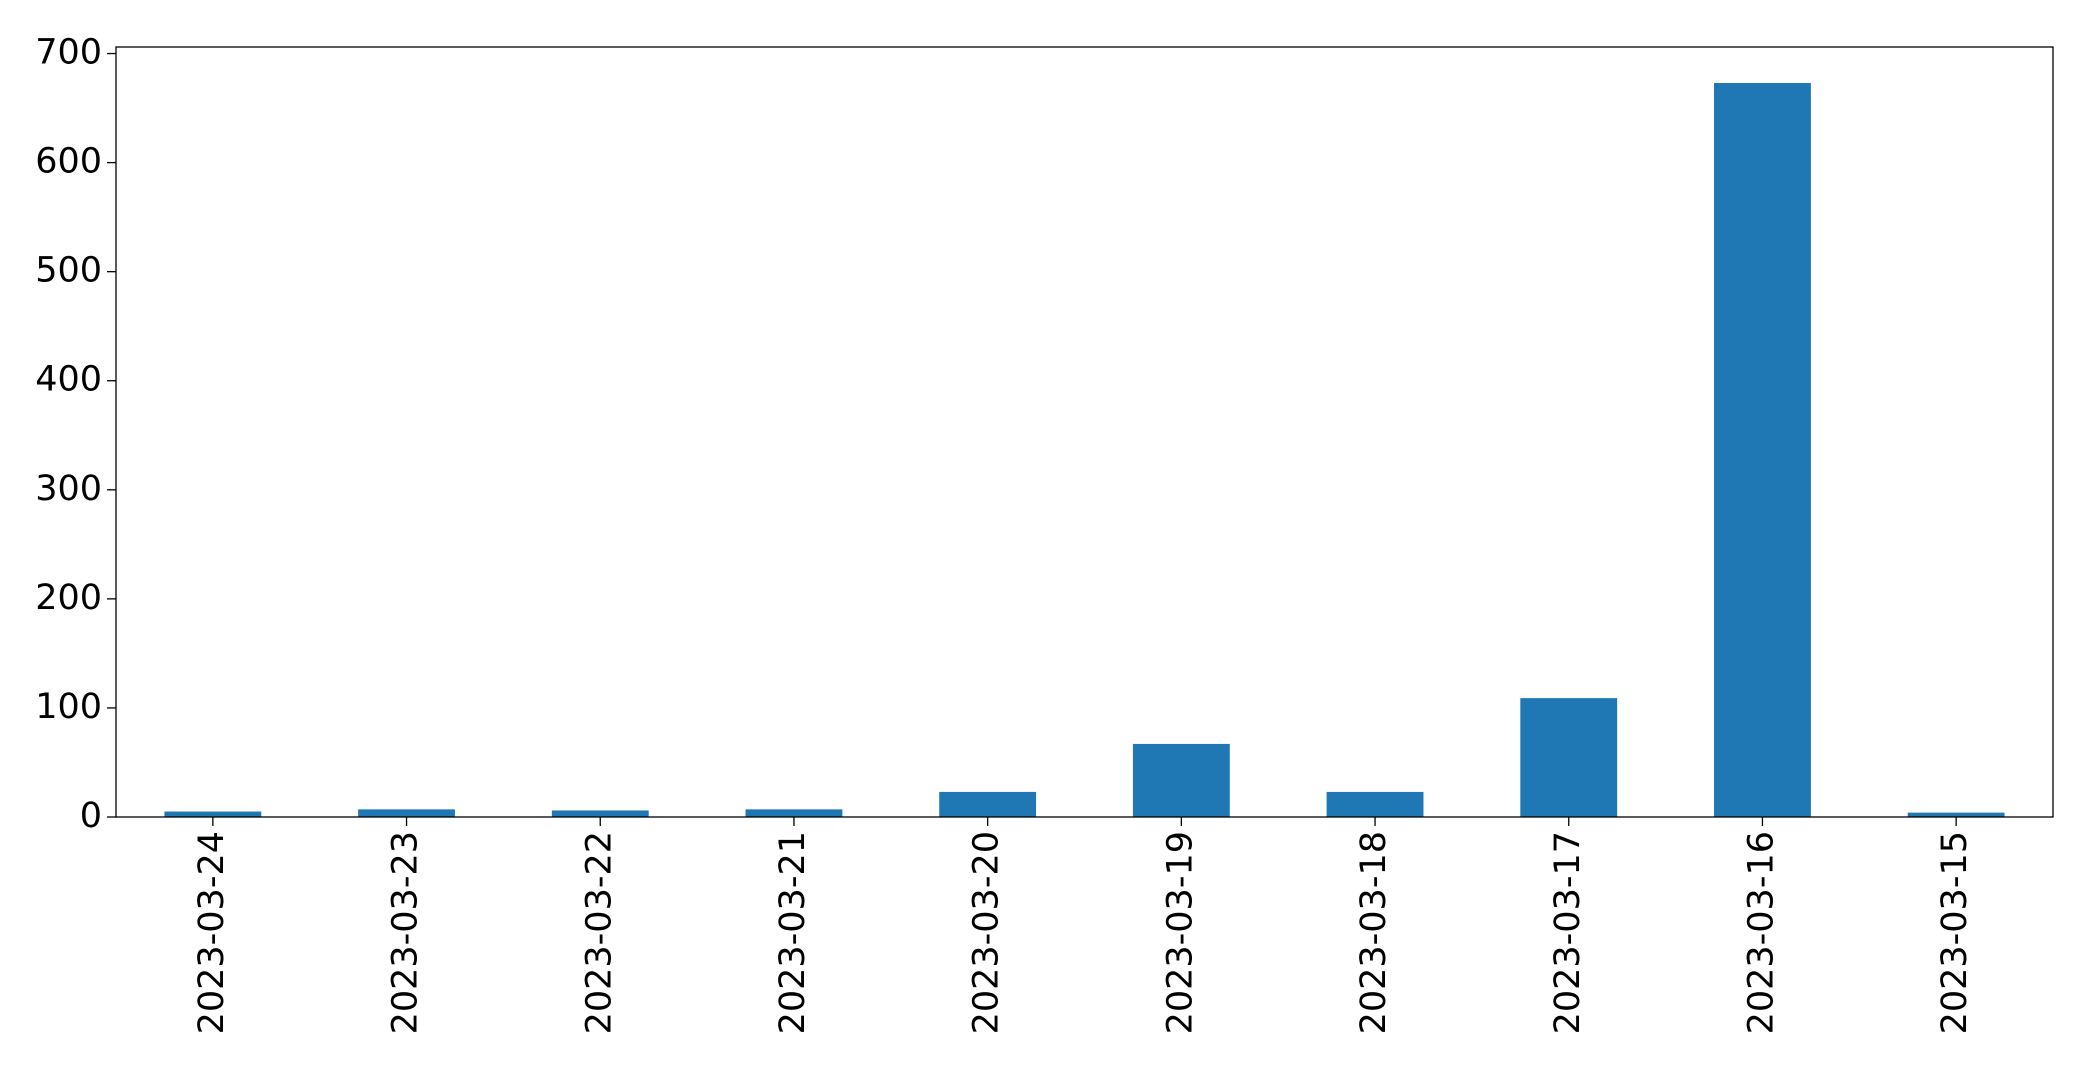 The image size is (2093, 1069). What do you see at coordinates (1374, 932) in the screenshot?
I see `x-tick-label: 2023-03-18` at bounding box center [1374, 932].